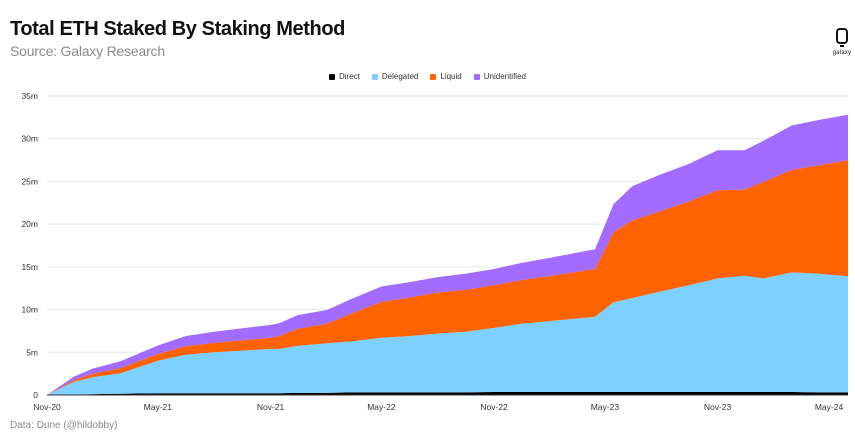 This screenshot has width=855, height=441. I want to click on x-tick-label: May-24, so click(829, 407).